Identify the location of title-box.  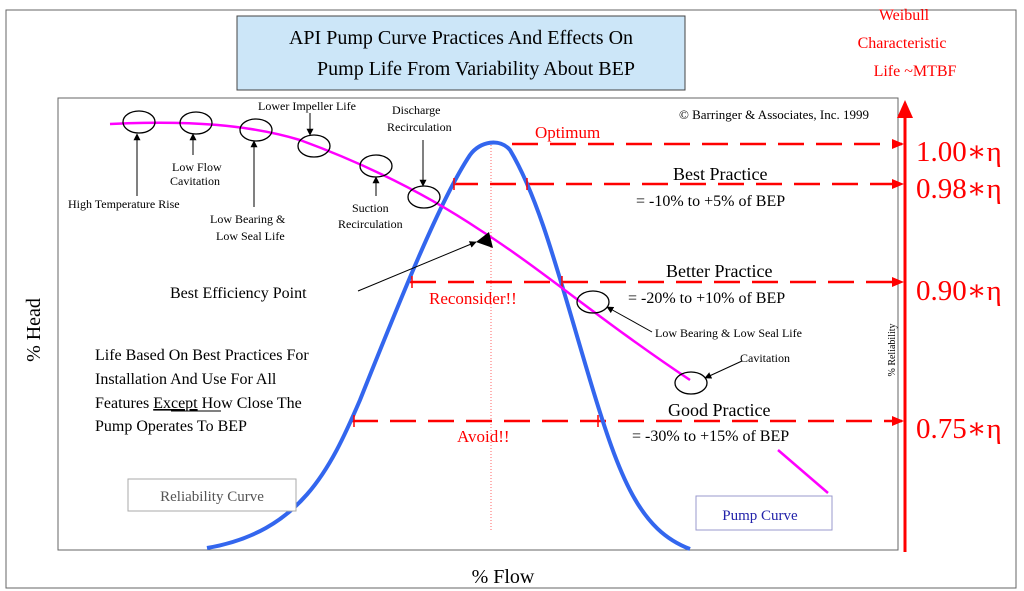
(461, 53).